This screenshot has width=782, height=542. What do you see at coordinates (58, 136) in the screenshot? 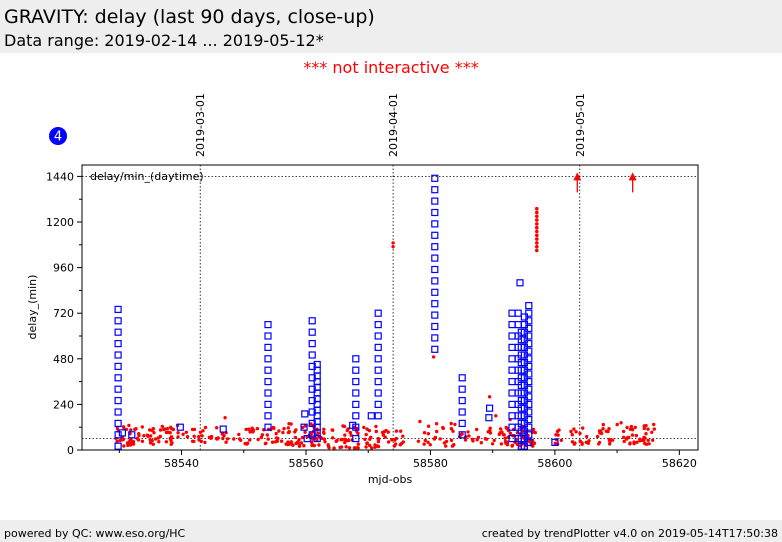
I see `plot-number-badge: 4` at bounding box center [58, 136].